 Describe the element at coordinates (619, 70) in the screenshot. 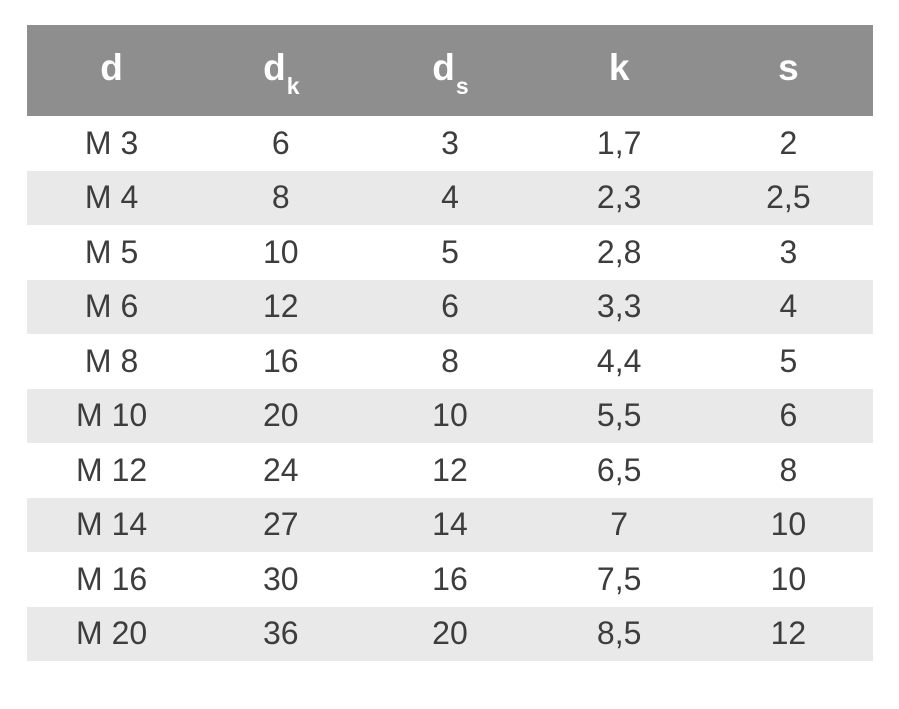

I see `column-header-k: k` at that location.